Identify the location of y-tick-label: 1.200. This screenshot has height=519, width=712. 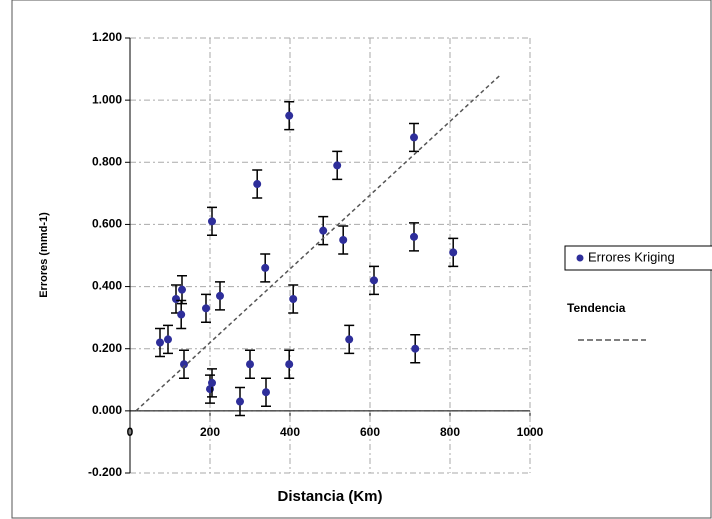
(107, 37).